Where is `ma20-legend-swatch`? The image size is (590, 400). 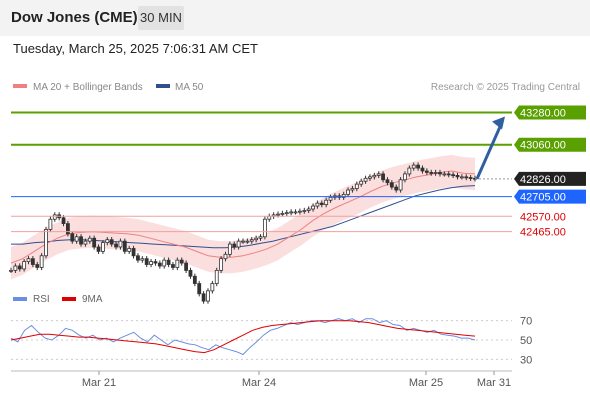
ma20-legend-swatch is located at coordinates (20, 86).